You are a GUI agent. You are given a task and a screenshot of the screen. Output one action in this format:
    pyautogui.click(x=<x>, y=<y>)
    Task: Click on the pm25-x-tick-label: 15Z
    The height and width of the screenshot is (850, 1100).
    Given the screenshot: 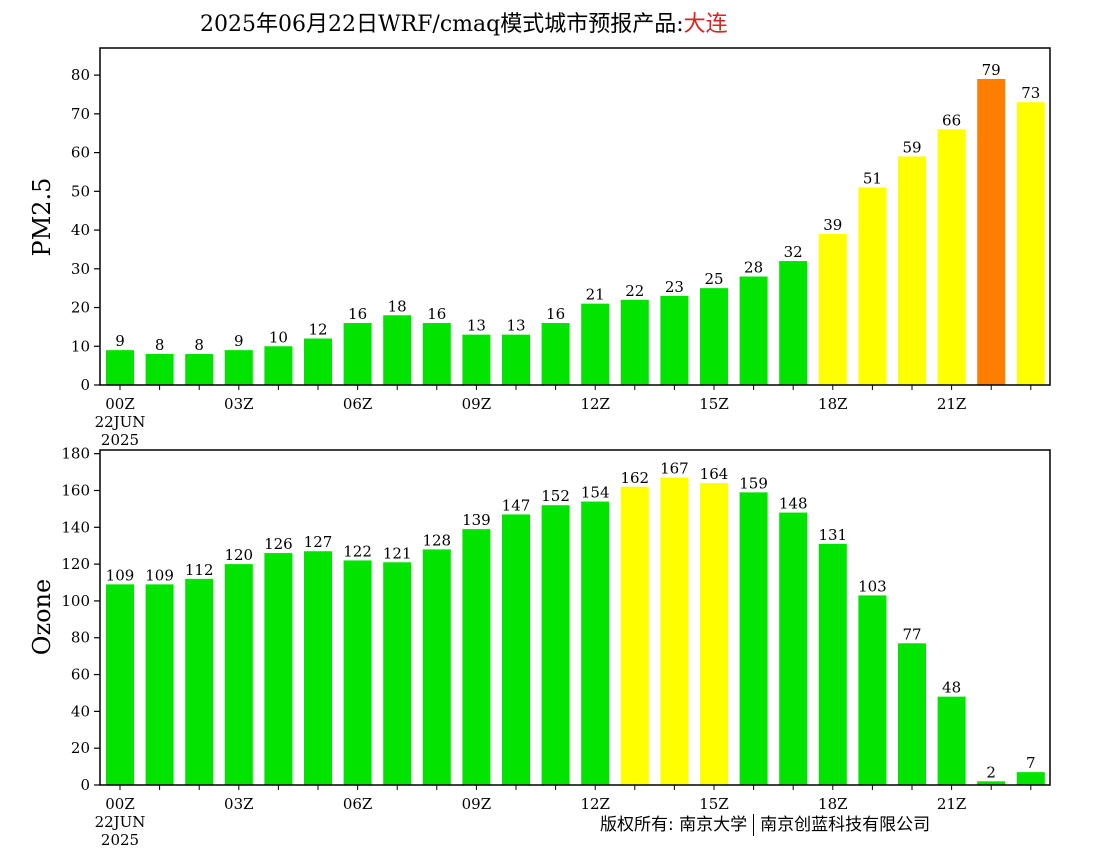 What is the action you would take?
    pyautogui.click(x=714, y=404)
    